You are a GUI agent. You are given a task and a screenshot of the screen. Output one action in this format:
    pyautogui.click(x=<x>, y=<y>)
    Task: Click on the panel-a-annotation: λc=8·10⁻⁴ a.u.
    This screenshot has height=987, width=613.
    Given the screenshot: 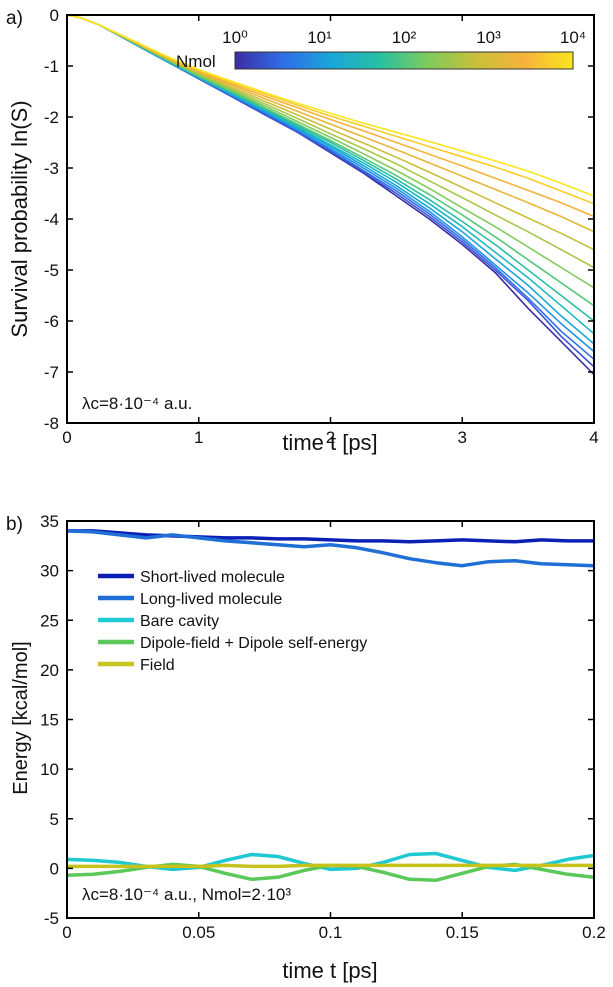 What is the action you would take?
    pyautogui.click(x=137, y=403)
    